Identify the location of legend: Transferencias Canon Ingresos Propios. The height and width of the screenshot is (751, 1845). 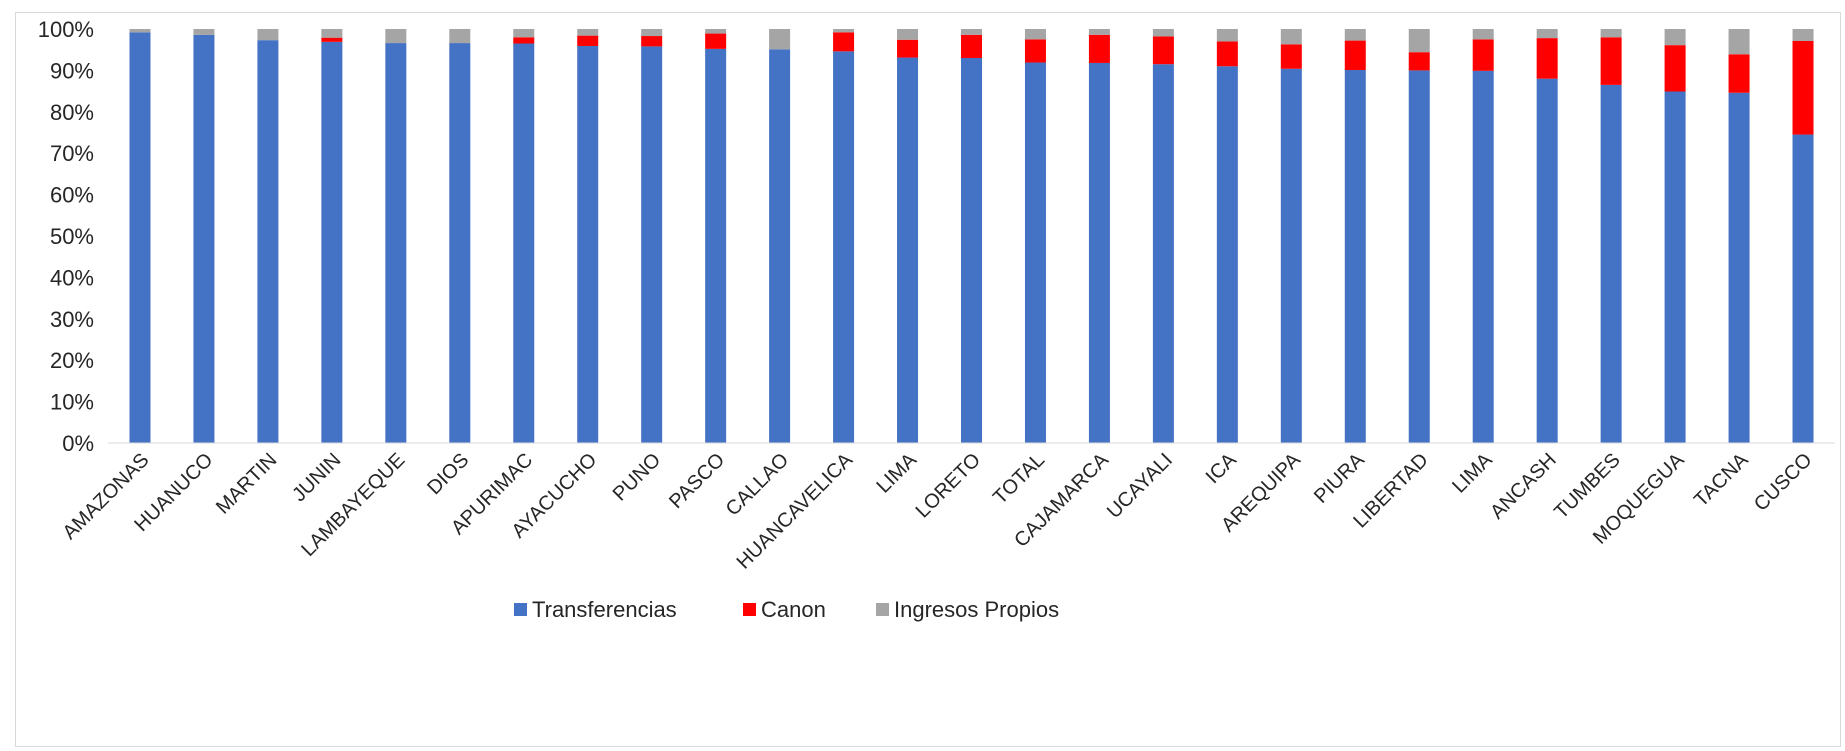
(786, 609).